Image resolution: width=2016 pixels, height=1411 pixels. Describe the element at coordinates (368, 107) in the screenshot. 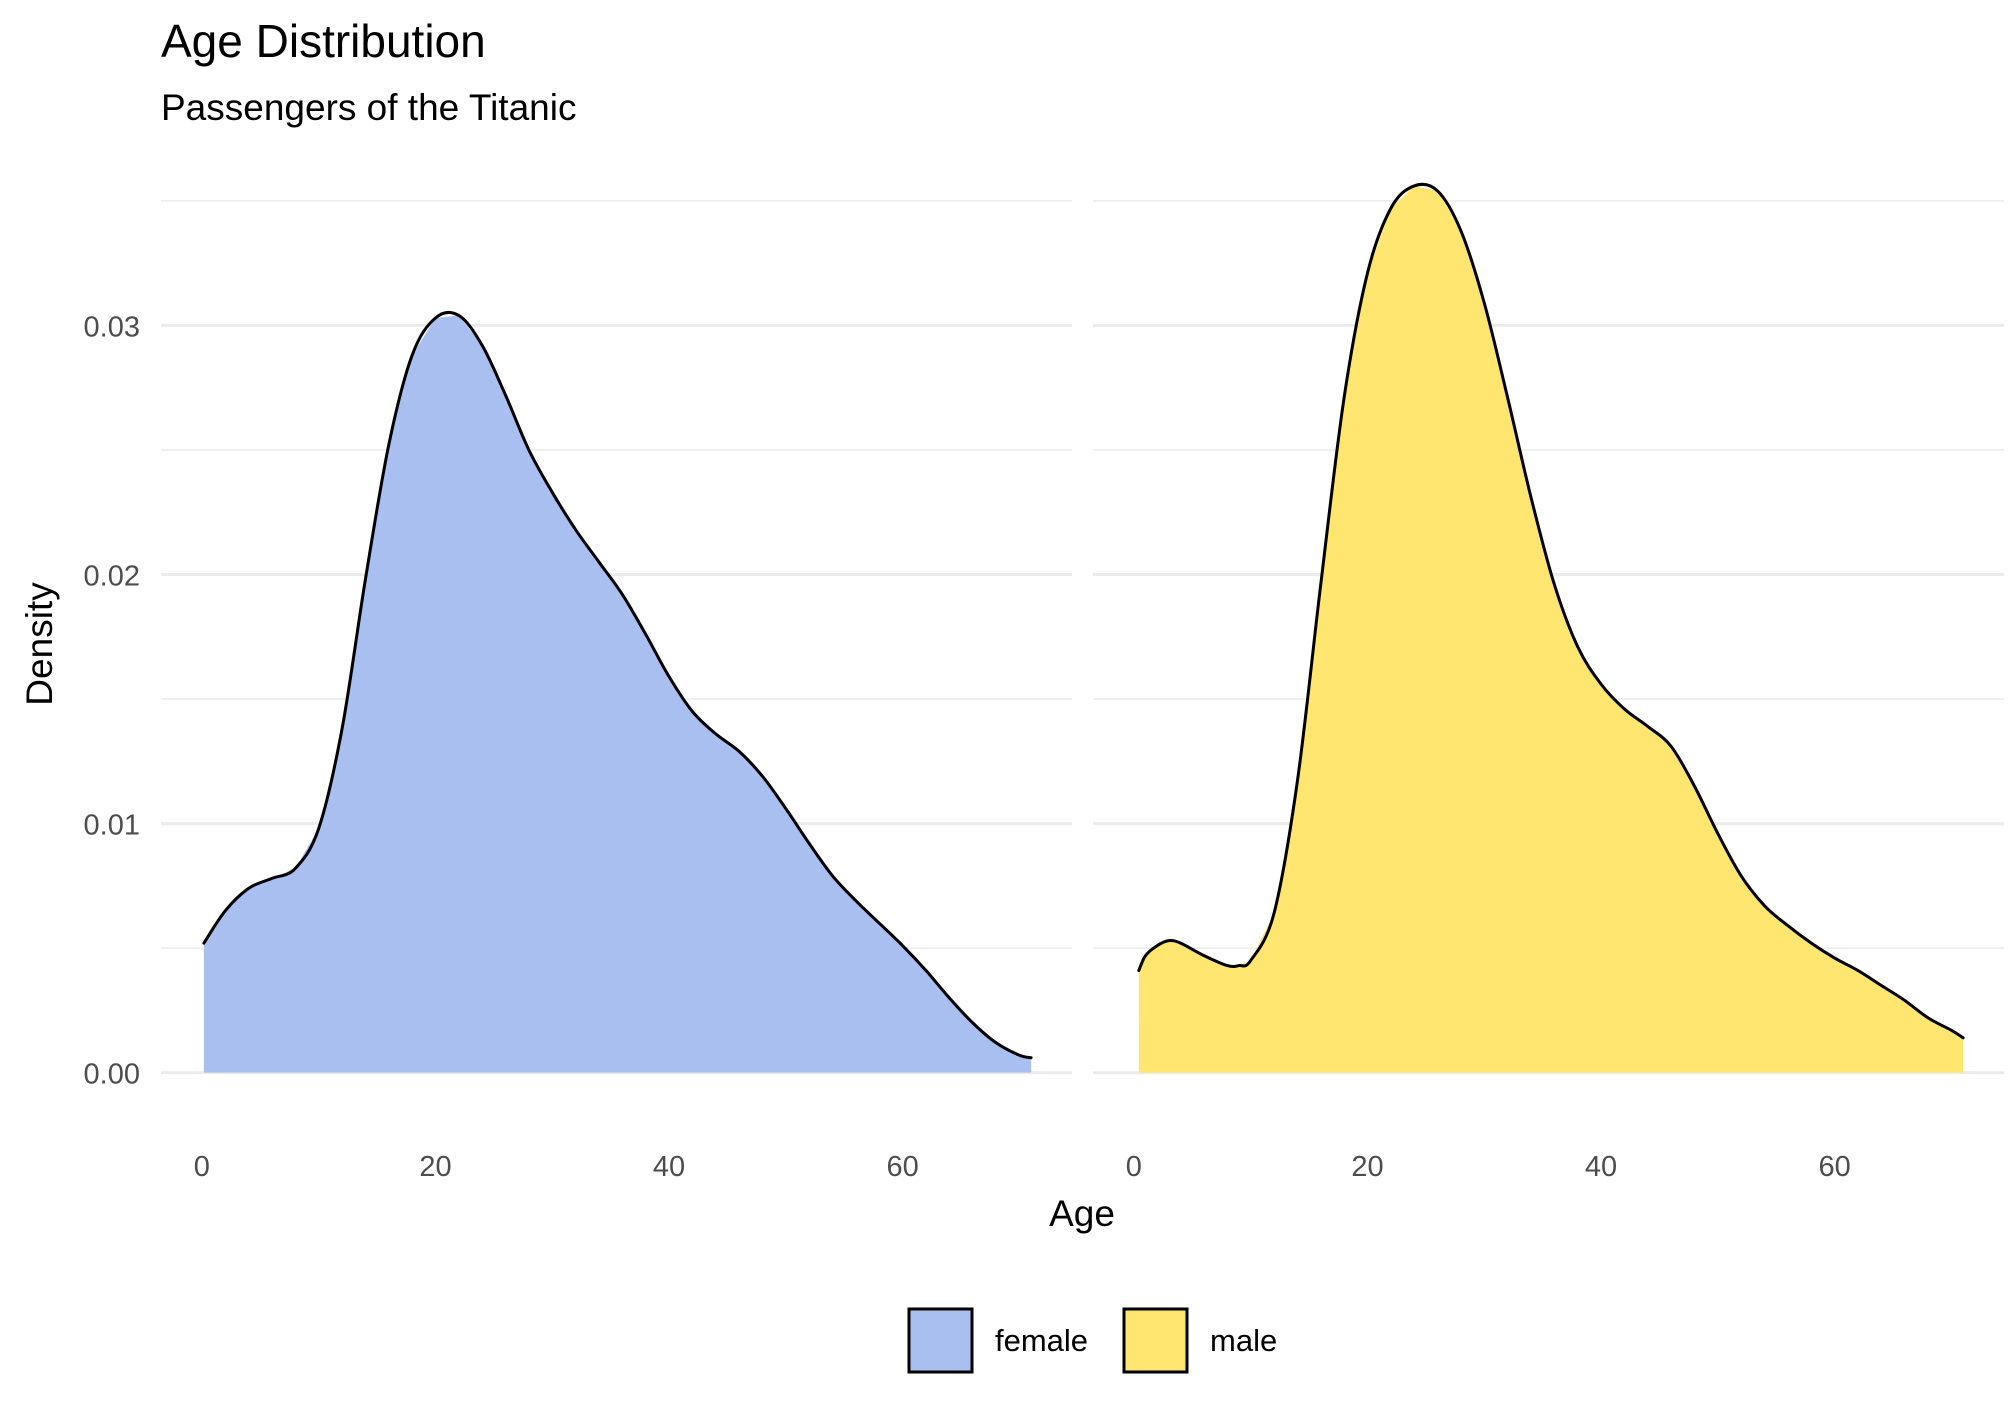

I see `chart-subtitle: Passengers of the Titanic` at that location.